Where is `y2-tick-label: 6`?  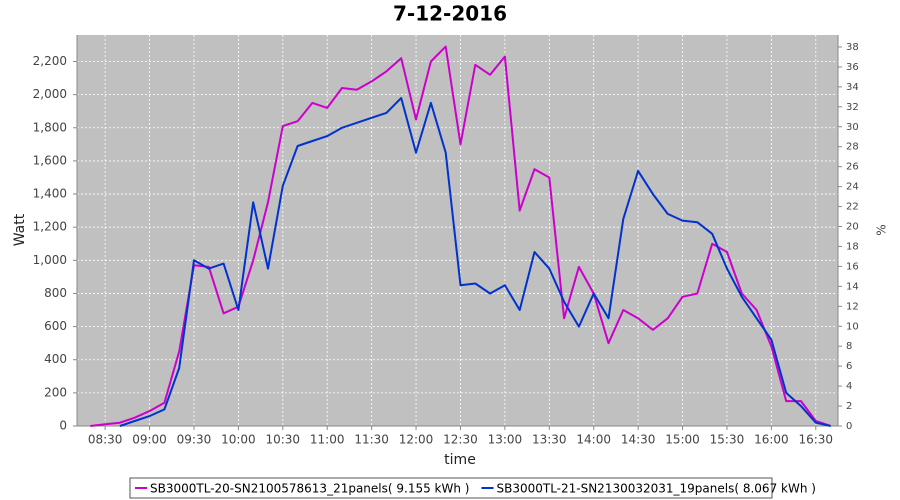 y2-tick-label: 6 is located at coordinates (849, 366).